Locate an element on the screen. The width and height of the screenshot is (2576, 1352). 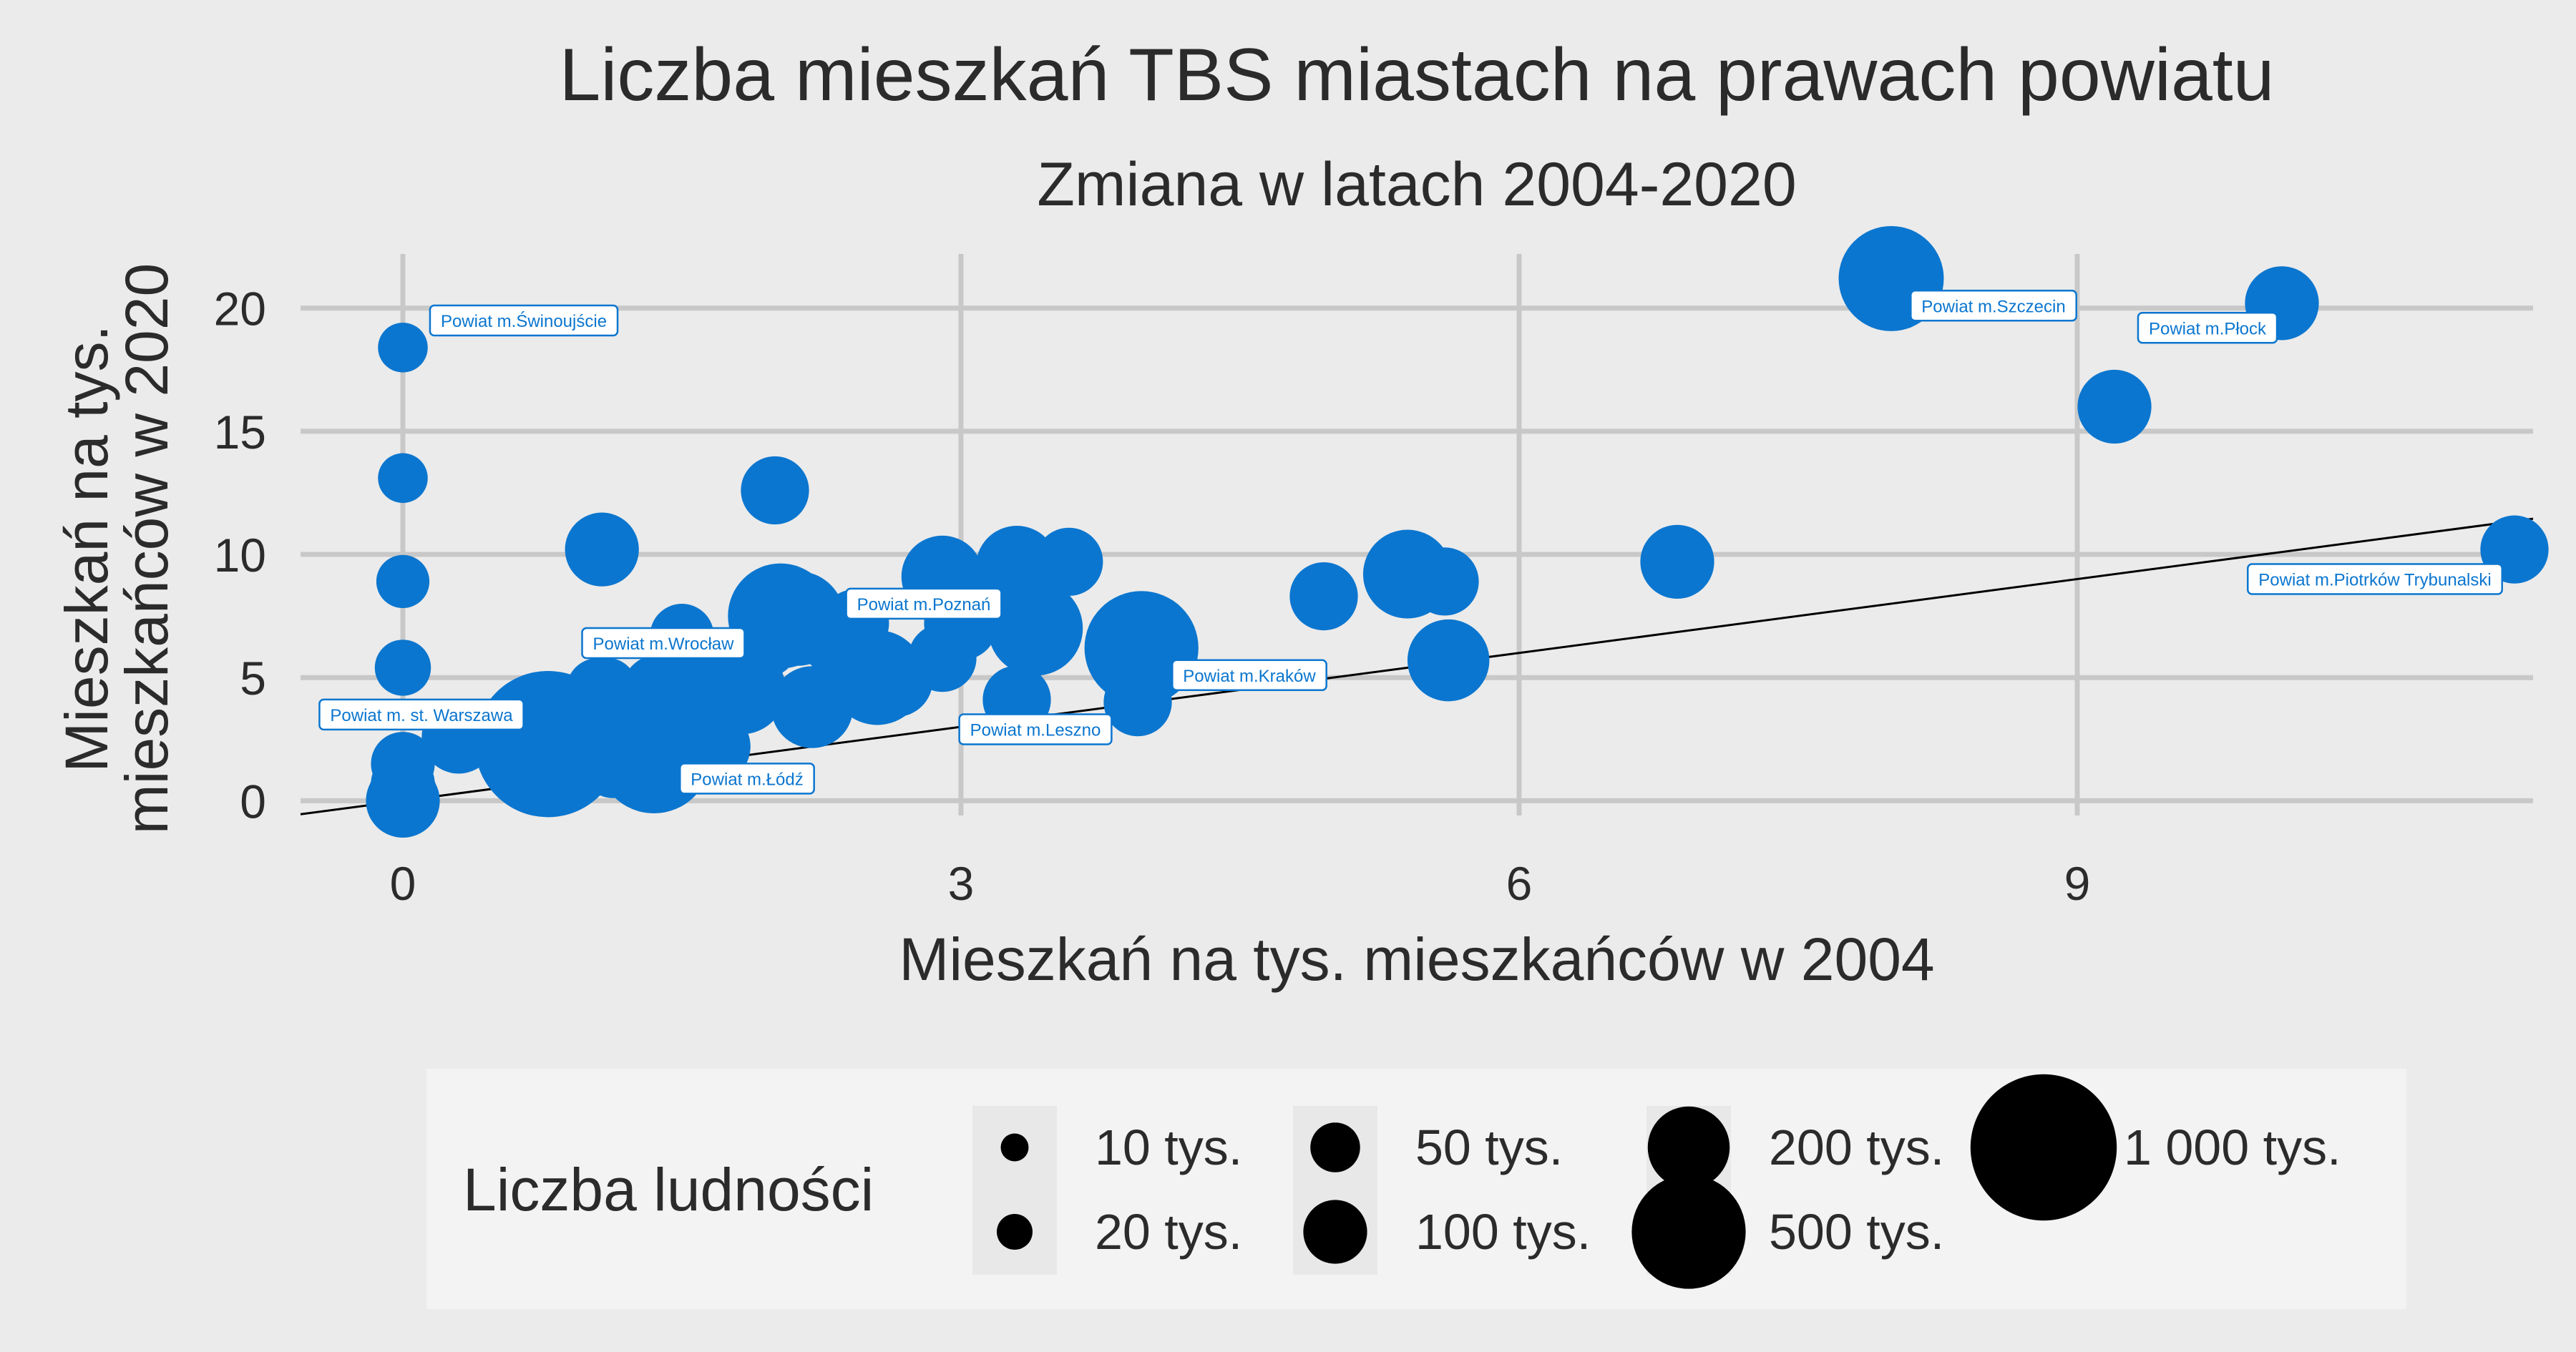
city-label: Powiat m.Leszno is located at coordinates (1035, 729).